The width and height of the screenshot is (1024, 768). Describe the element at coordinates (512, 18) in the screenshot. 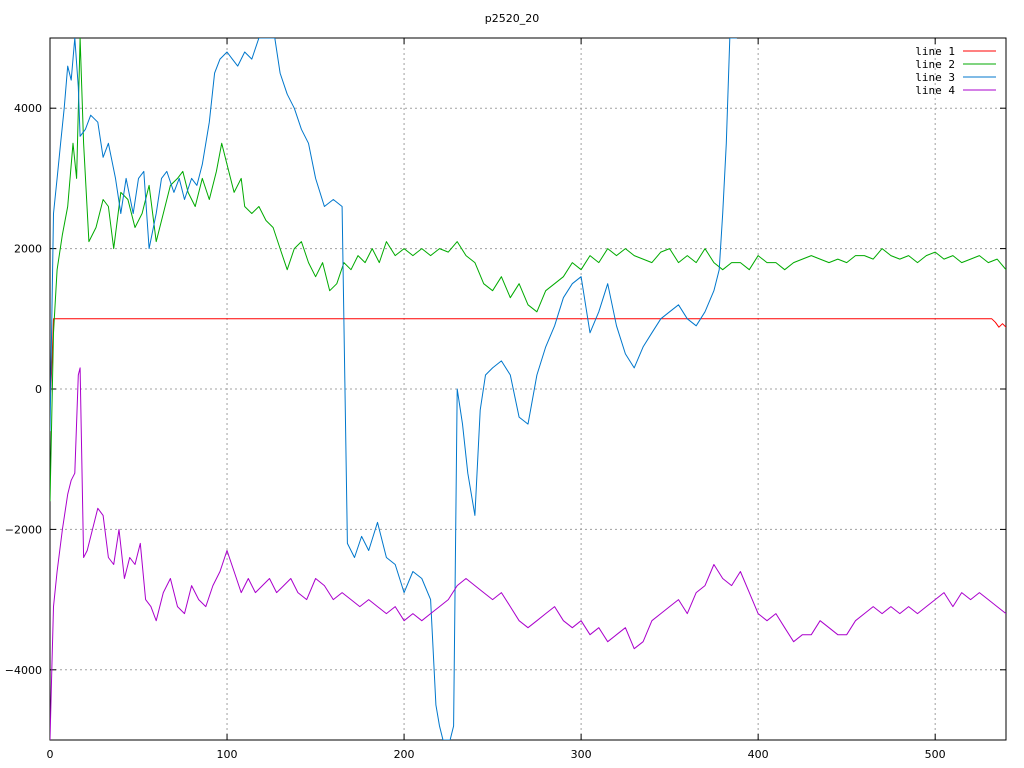

I see `chart-title: p2520_20` at that location.